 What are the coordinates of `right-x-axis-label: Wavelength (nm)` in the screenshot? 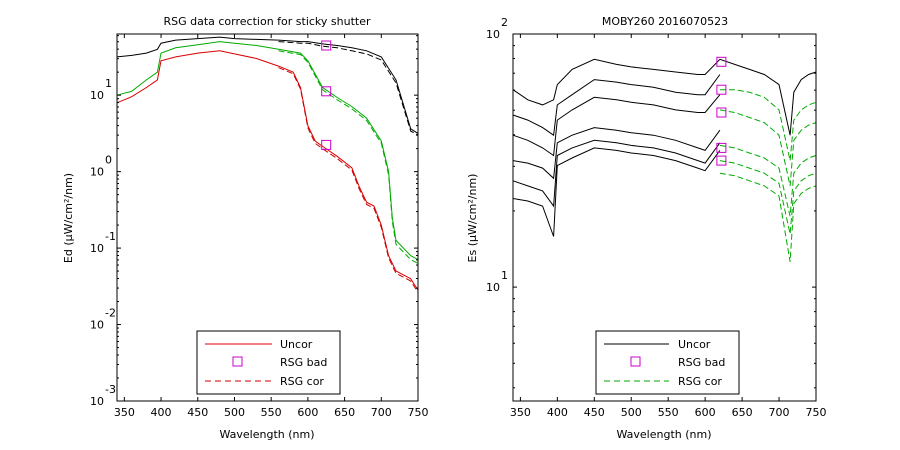 It's located at (663, 434).